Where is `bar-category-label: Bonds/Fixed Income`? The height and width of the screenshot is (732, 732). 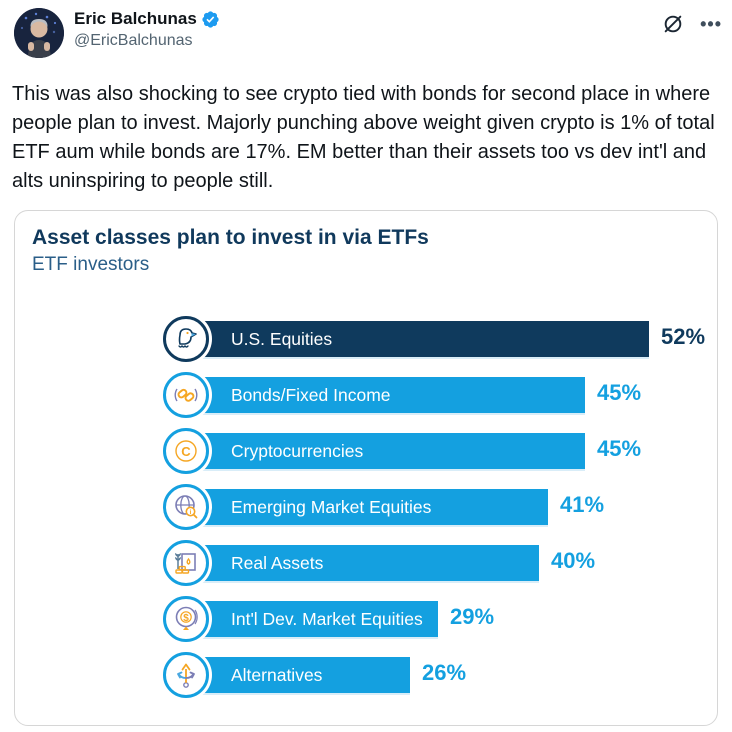 bar-category-label: Bonds/Fixed Income is located at coordinates (311, 394).